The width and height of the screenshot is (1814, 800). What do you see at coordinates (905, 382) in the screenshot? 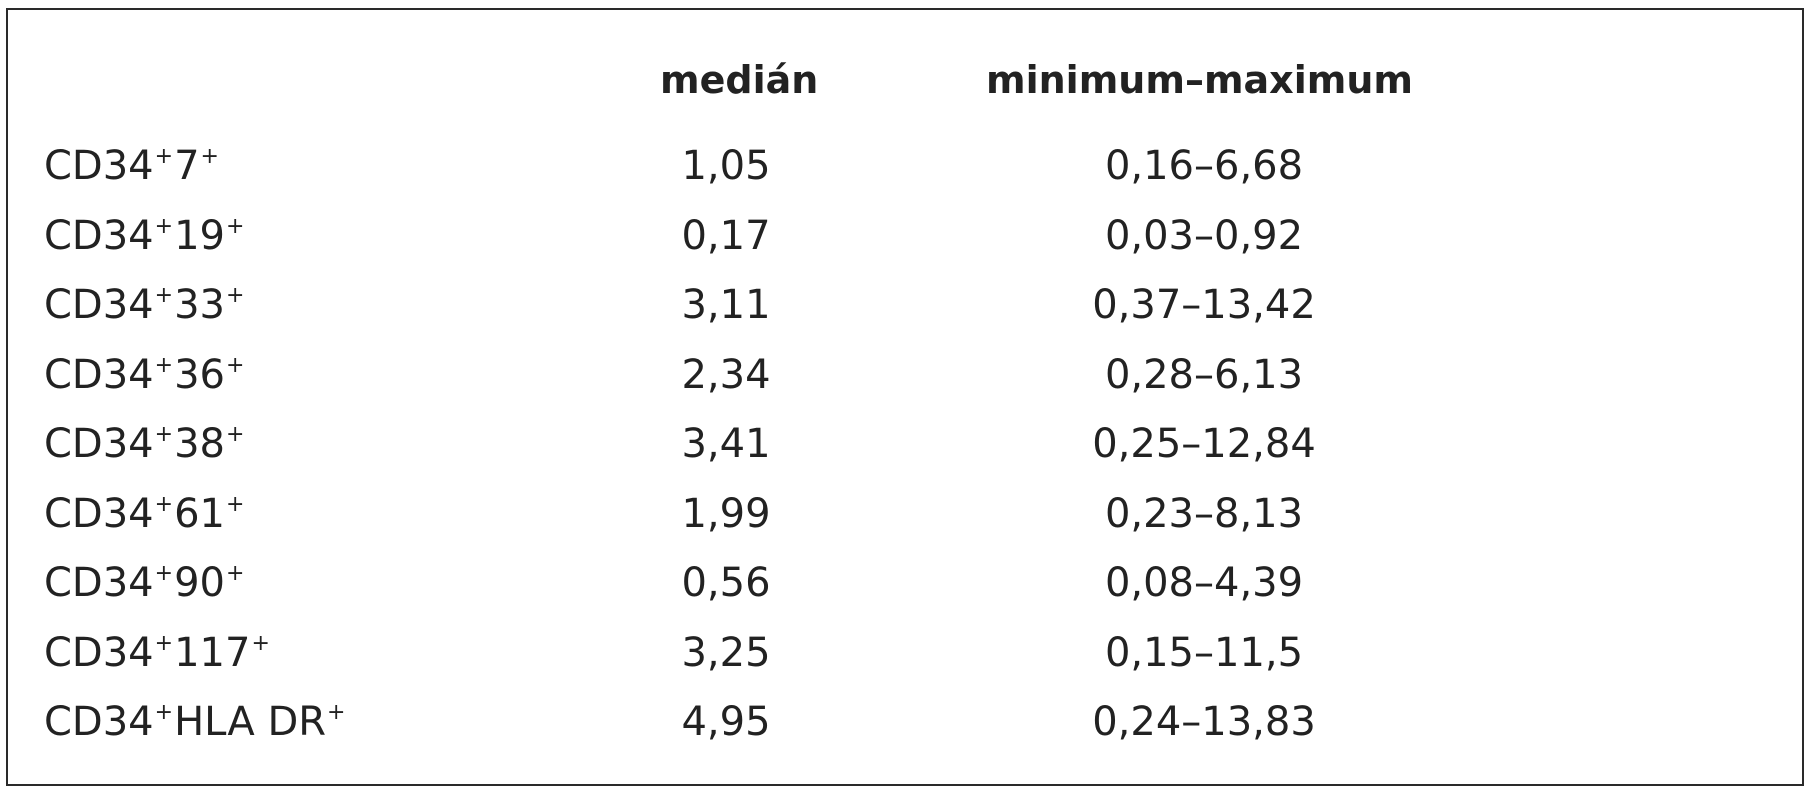
I see `table-row: CD34+36+ 2,34 0,28–6,13` at bounding box center [905, 382].